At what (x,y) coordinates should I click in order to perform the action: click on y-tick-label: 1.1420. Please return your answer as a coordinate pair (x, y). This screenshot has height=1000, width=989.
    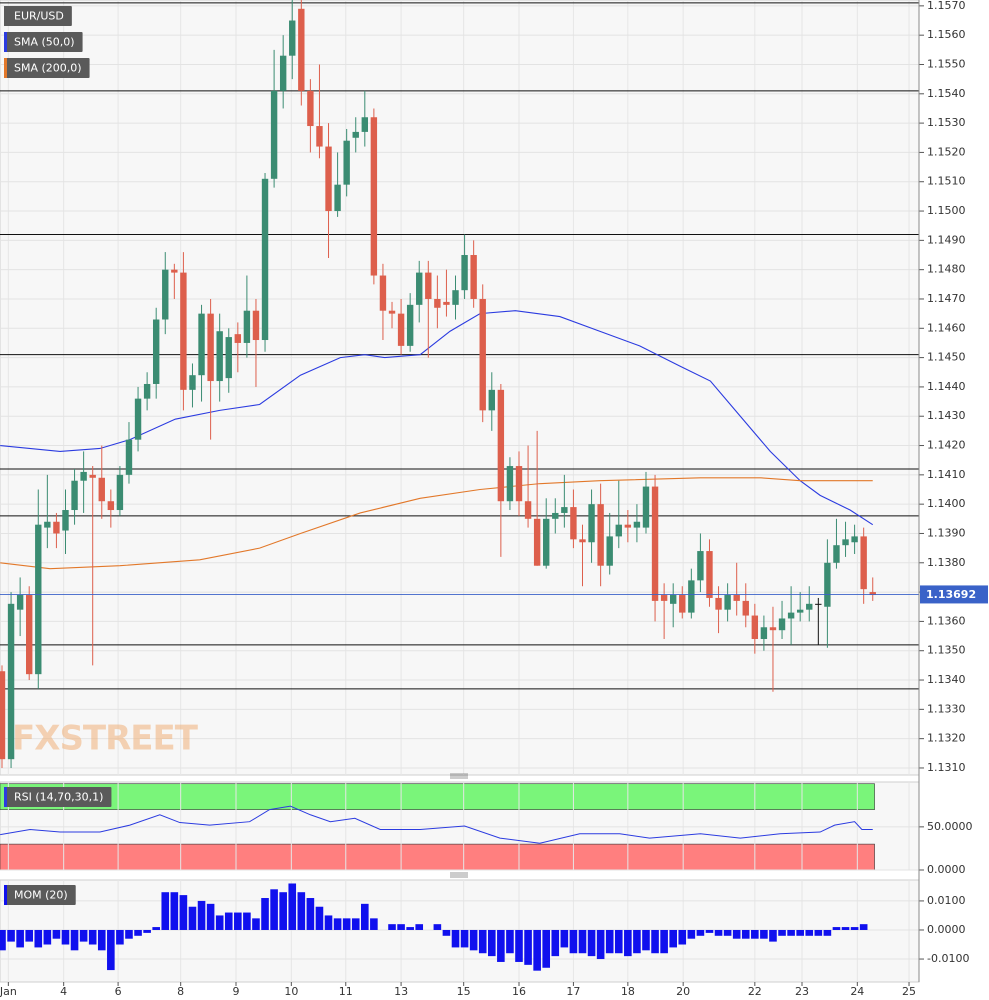
    Looking at the image, I should click on (946, 445).